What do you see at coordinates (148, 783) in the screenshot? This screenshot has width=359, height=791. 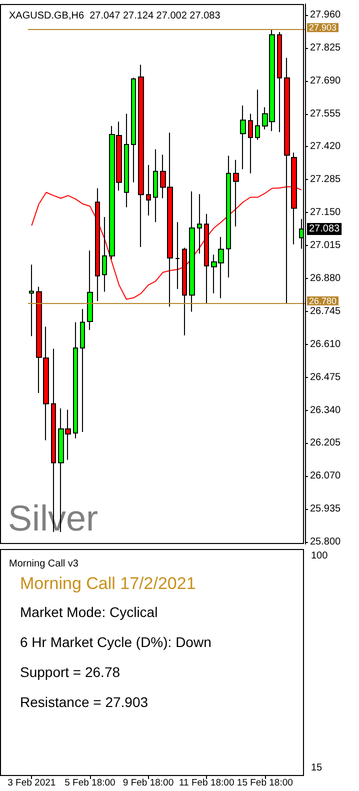 I see `category-label: 9 Feb 18:00` at bounding box center [148, 783].